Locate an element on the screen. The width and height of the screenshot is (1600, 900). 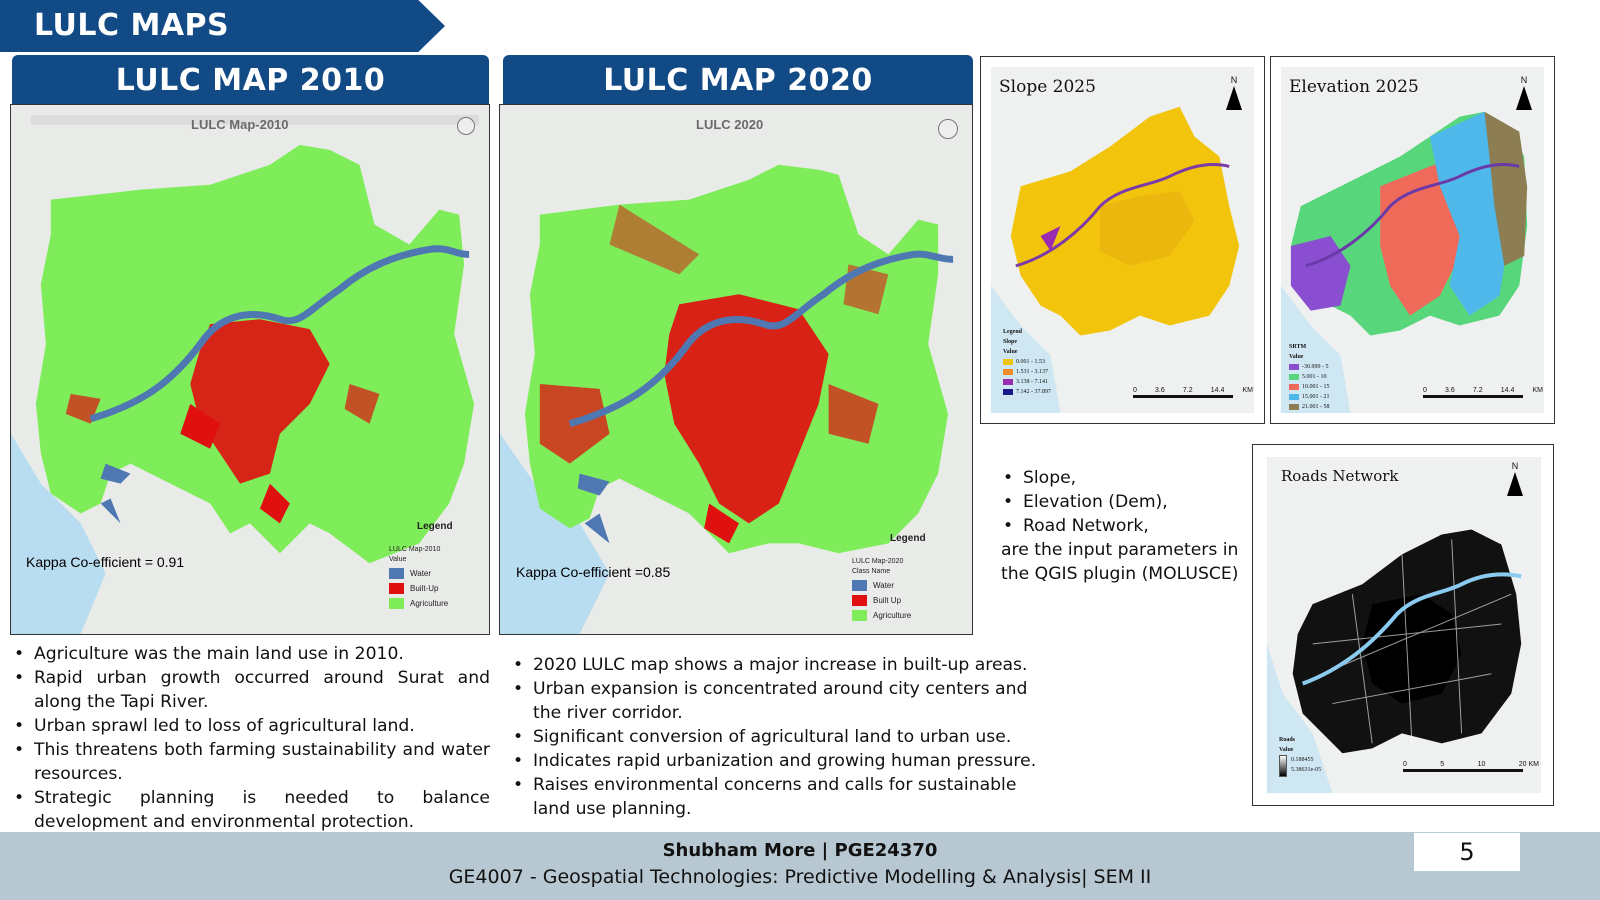
map-2010-title: LULC Map-2010 is located at coordinates (240, 124).